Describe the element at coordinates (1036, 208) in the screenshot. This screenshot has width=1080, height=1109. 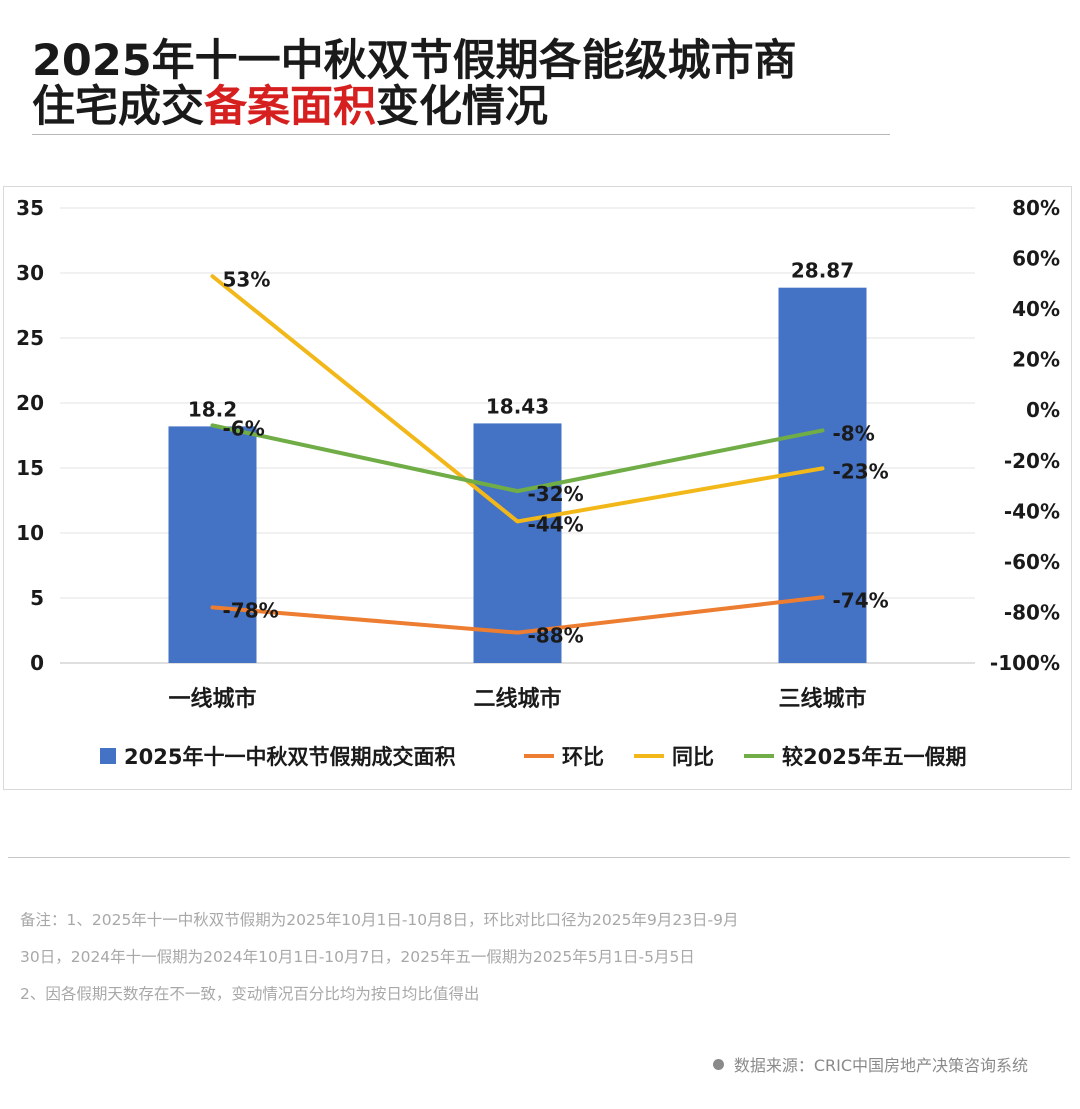
I see `right-axis-tick-label: 80%` at that location.